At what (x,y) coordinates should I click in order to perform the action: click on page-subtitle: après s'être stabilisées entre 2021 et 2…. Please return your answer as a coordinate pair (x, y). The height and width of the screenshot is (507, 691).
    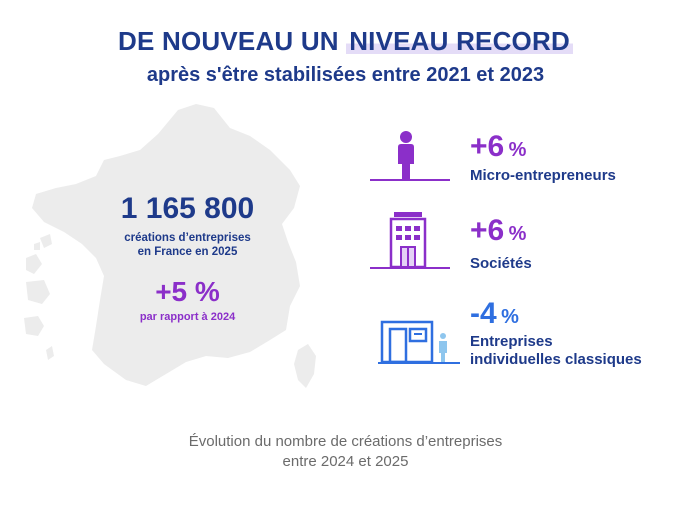
    Looking at the image, I should click on (345, 75).